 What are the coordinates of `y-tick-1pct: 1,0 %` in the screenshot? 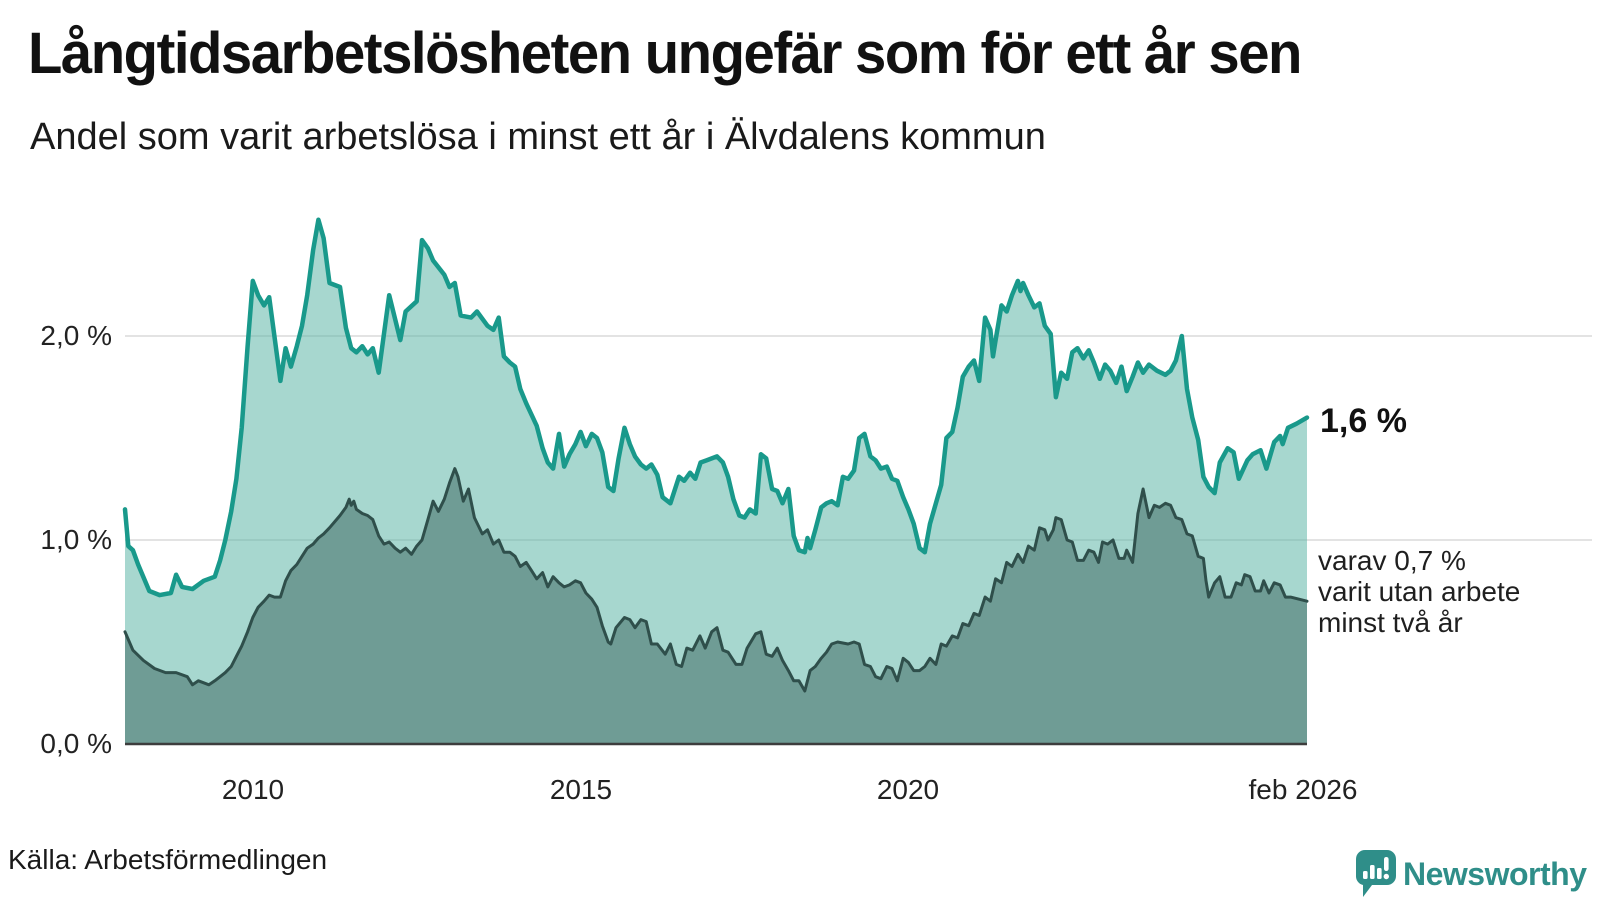 It's located at (76, 539).